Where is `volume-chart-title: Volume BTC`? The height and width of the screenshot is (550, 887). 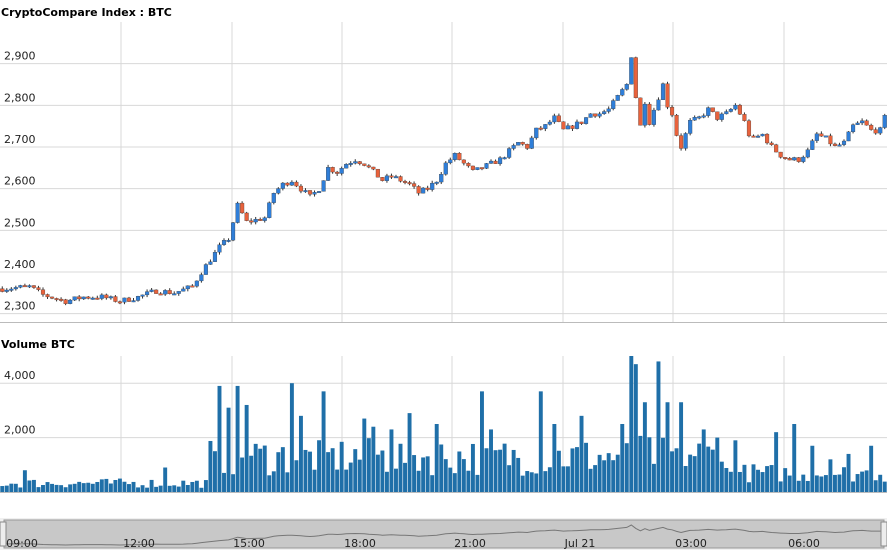 volume-chart-title: Volume BTC is located at coordinates (38, 344).